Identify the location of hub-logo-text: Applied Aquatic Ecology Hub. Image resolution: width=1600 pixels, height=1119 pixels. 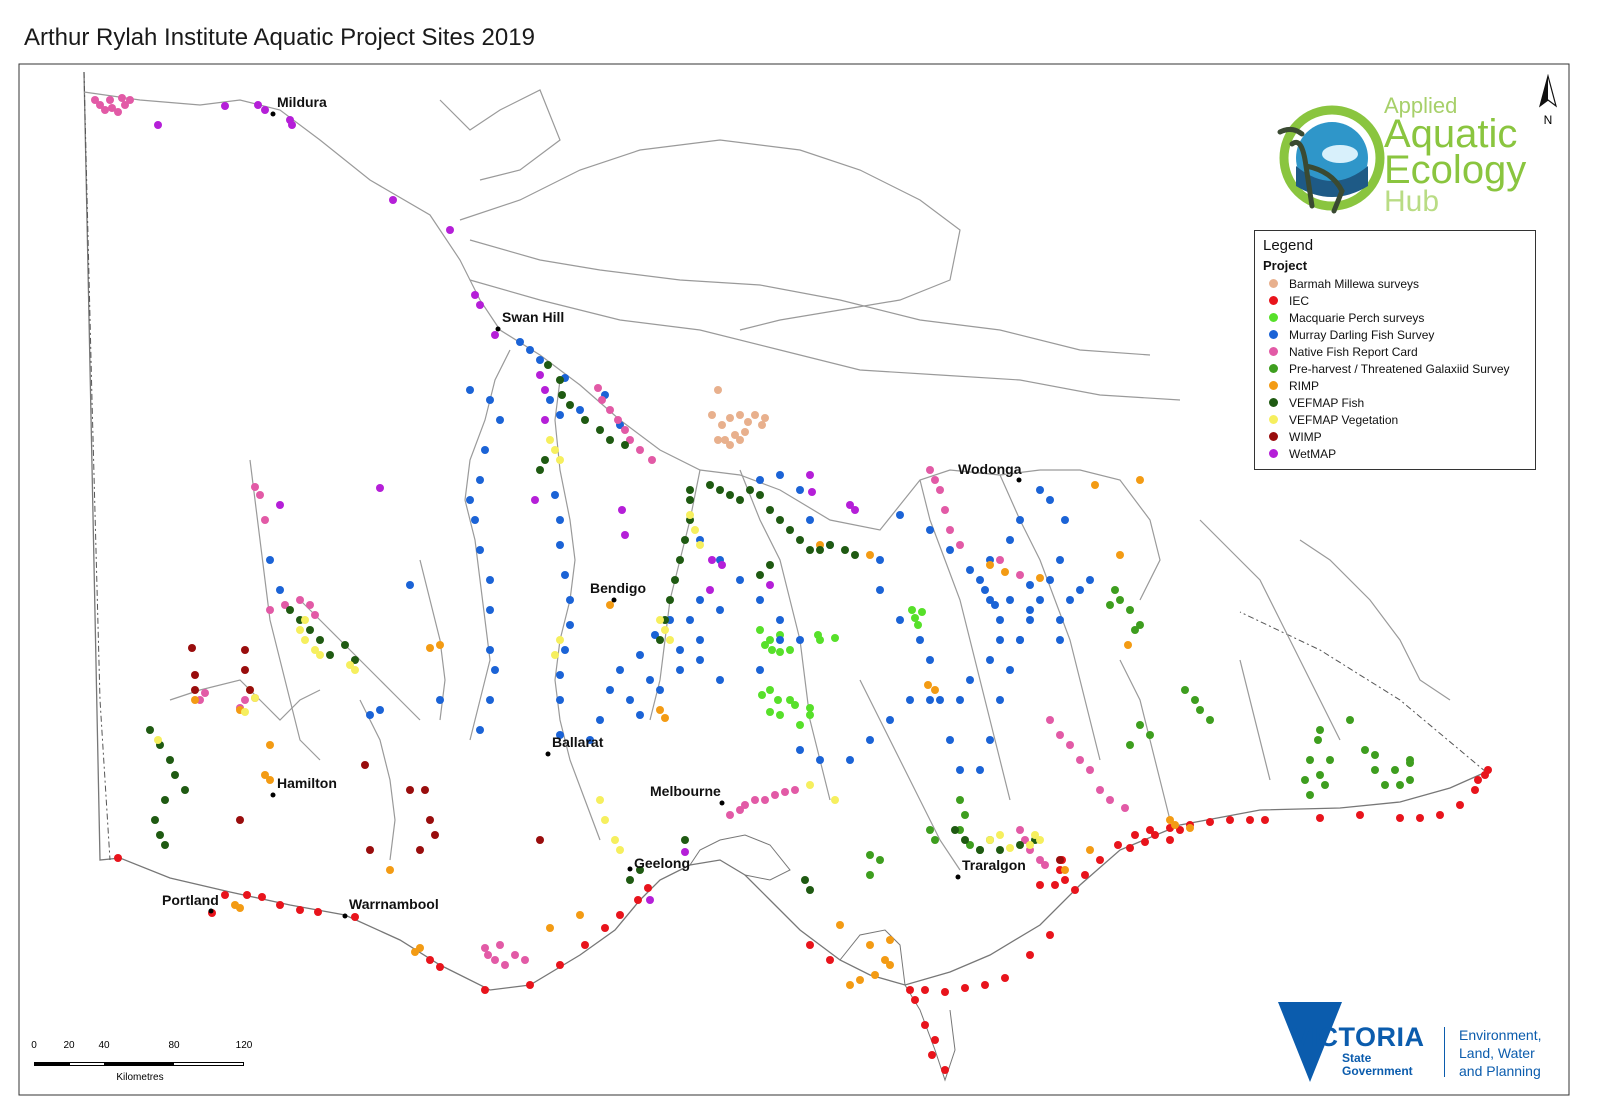
(1455, 155).